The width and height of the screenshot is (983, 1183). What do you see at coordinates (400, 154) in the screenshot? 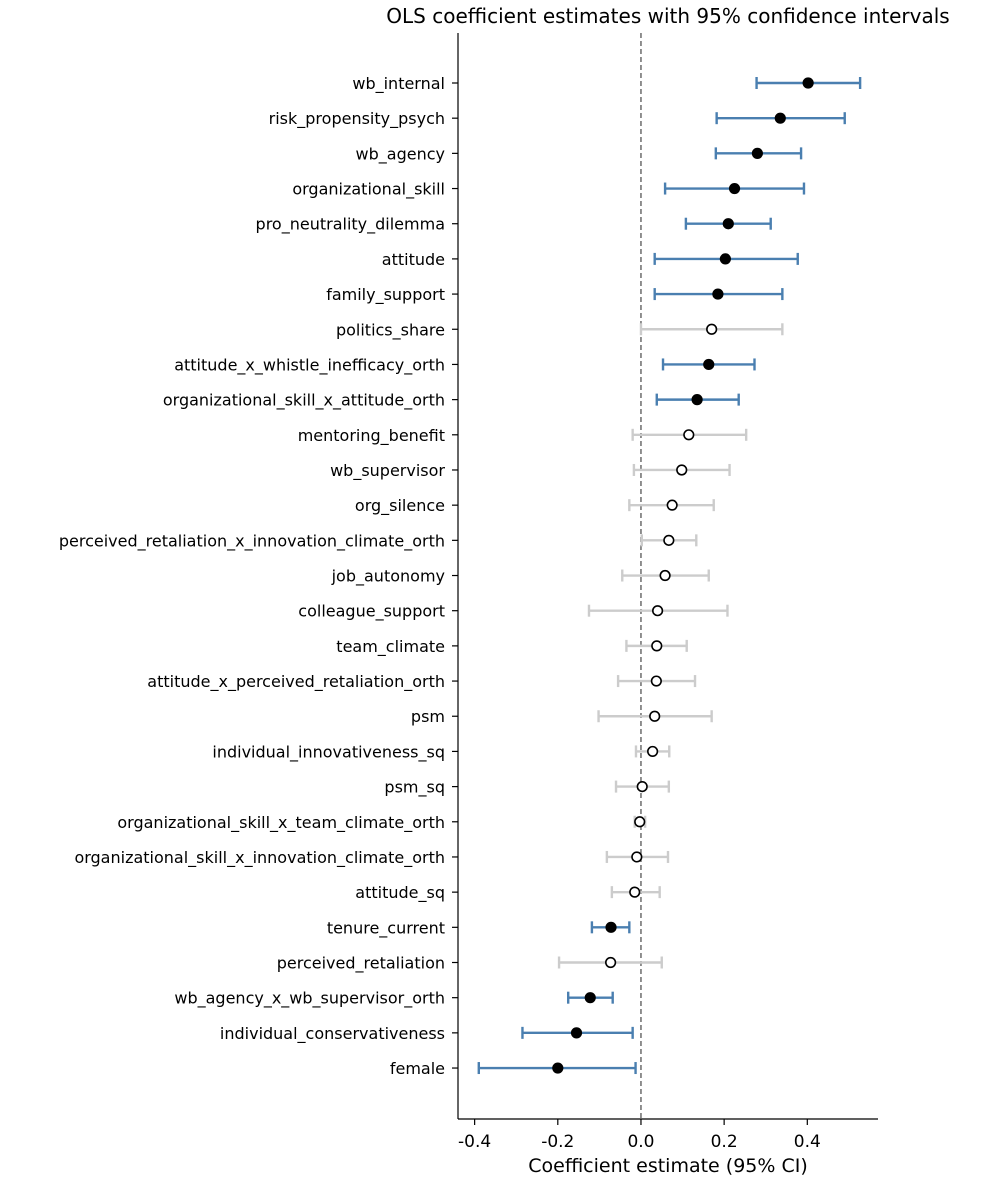
I see `y-tick-label: wb_agency` at bounding box center [400, 154].